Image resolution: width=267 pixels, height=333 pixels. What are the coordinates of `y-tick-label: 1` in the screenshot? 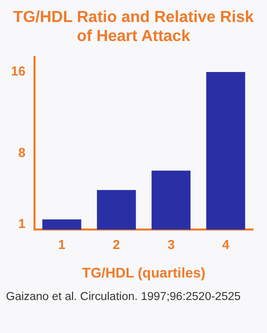 It's located at (22, 224).